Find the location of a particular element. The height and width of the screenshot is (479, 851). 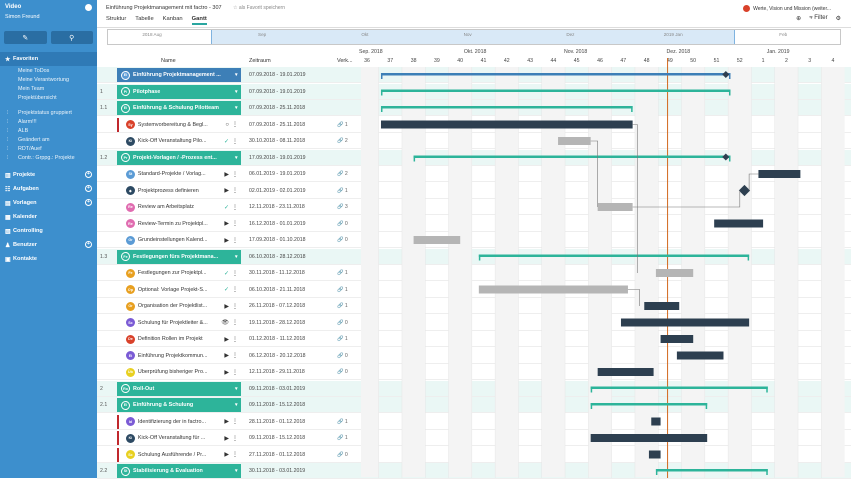

add-icon: ⊕ is located at coordinates (799, 19).